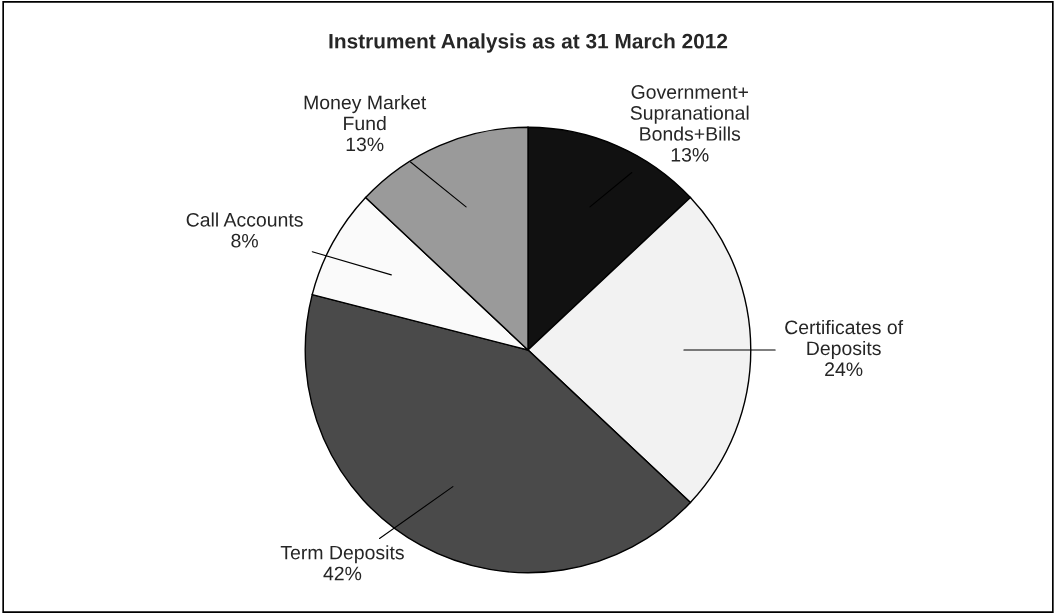 This screenshot has height=614, width=1056. I want to click on slice-label: Certificates of Deposits, so click(844, 339).